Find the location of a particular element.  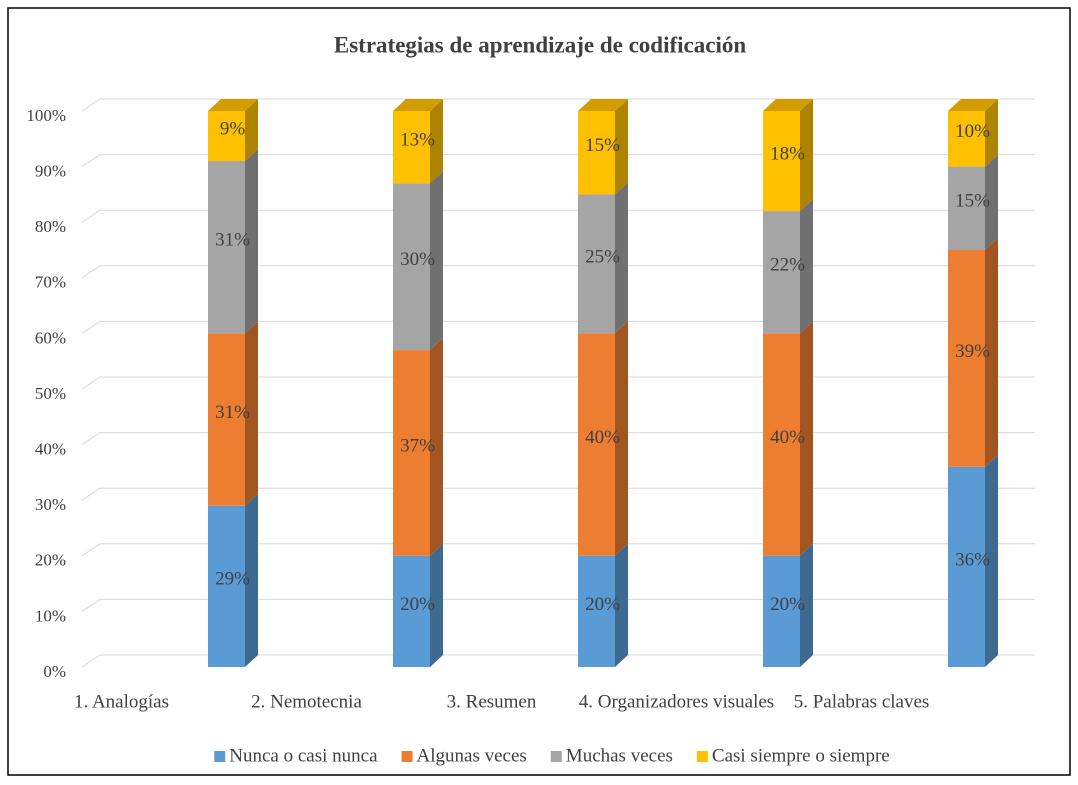

y-tick-label: 80% is located at coordinates (50, 226).